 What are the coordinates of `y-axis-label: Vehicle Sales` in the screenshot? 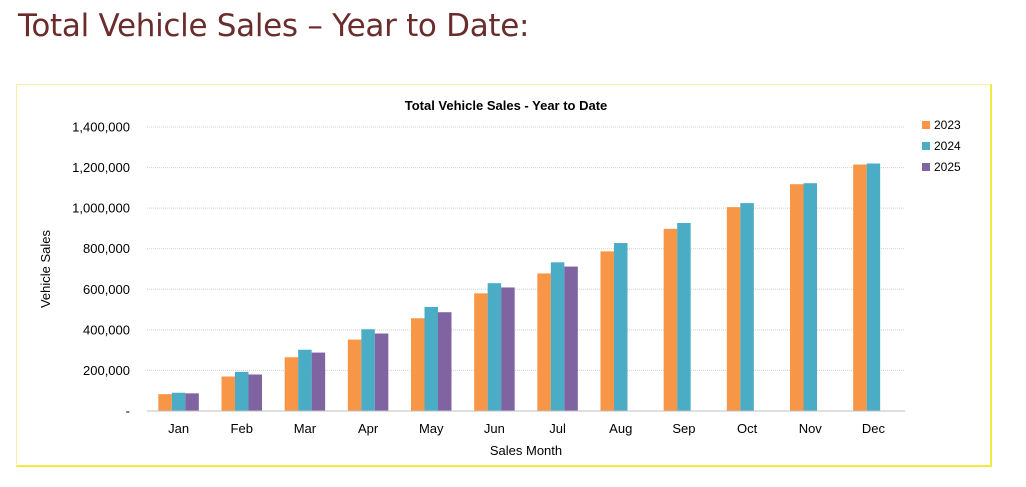 It's located at (45, 268).